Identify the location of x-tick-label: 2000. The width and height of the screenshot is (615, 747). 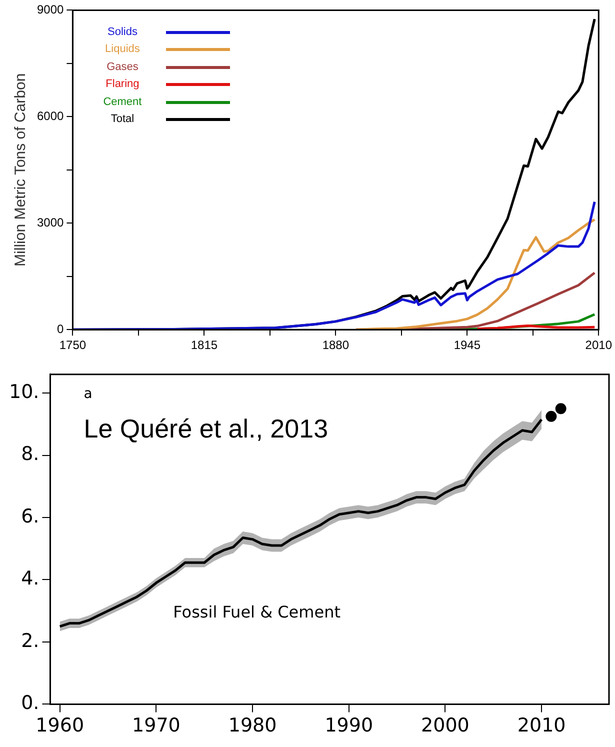
(445, 725).